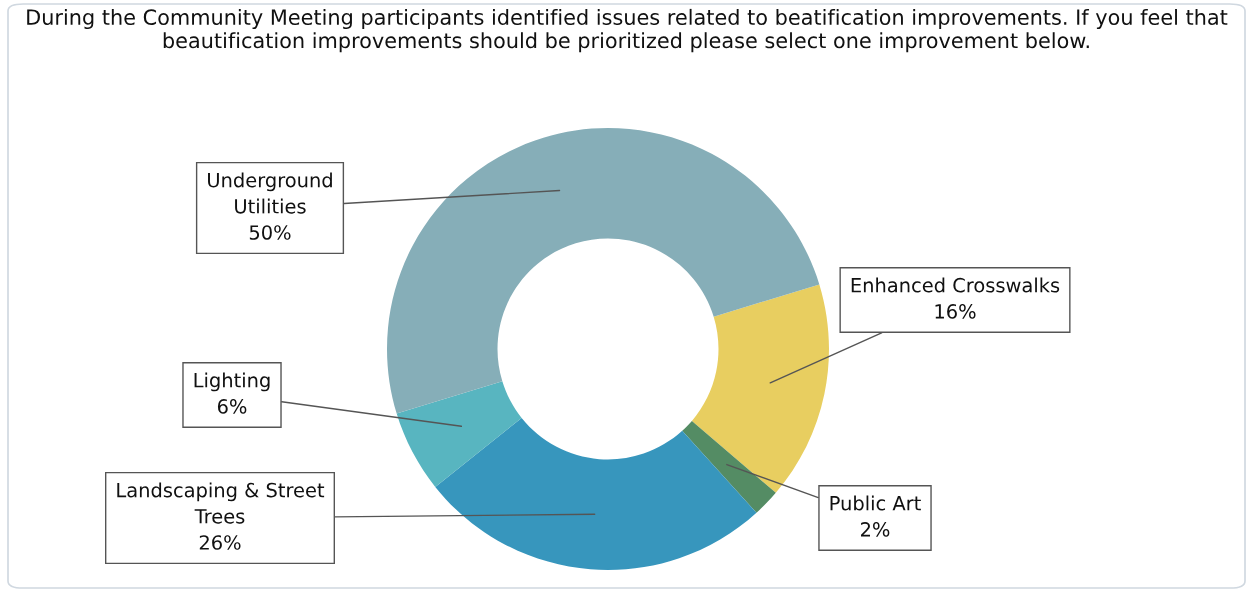 Image resolution: width=1253 pixels, height=592 pixels. What do you see at coordinates (955, 285) in the screenshot?
I see `slice-label: Enhanced Crosswalks` at bounding box center [955, 285].